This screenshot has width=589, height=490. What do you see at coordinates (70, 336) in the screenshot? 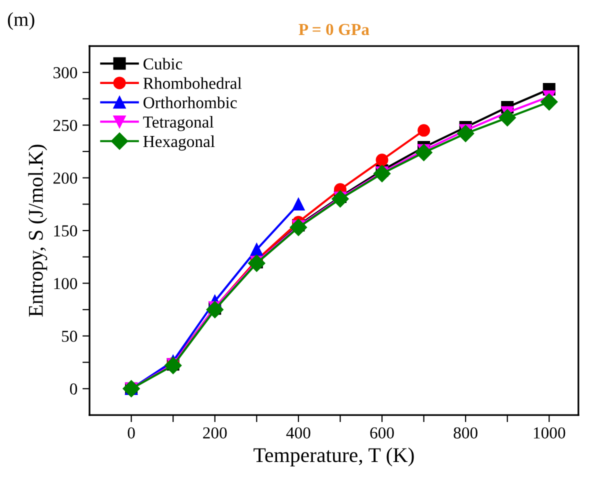
I see `y-tick-label: 50` at bounding box center [70, 336].